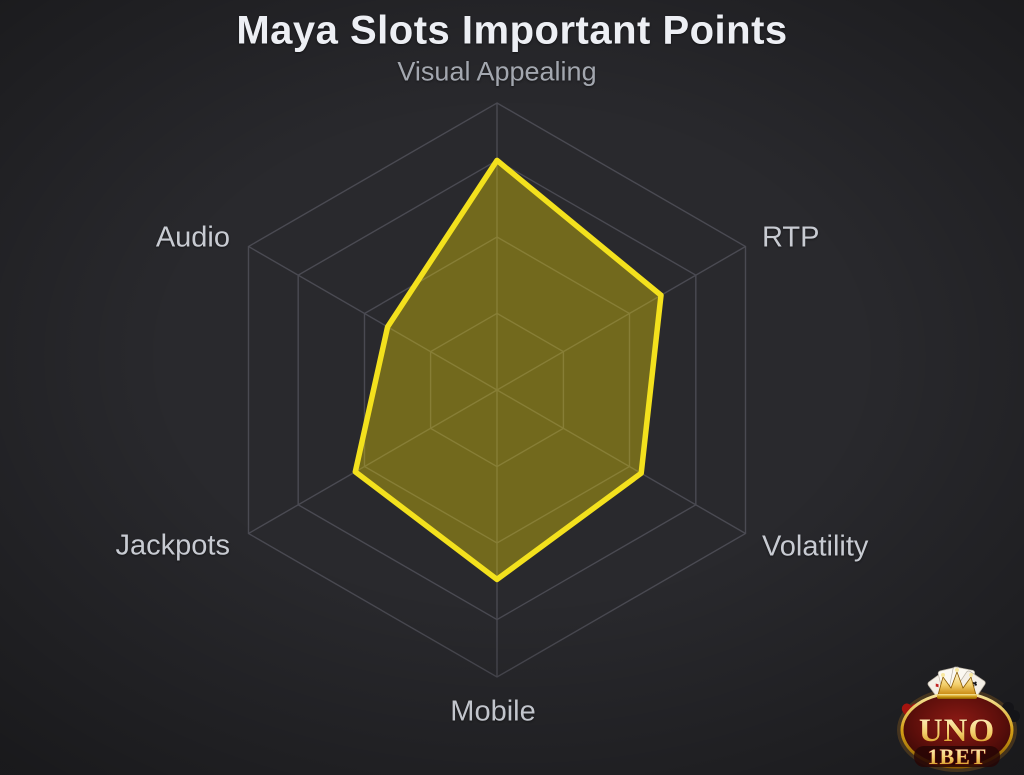  Describe the element at coordinates (937, 685) in the screenshot. I see `diamond-suit-icon: ♦` at that location.